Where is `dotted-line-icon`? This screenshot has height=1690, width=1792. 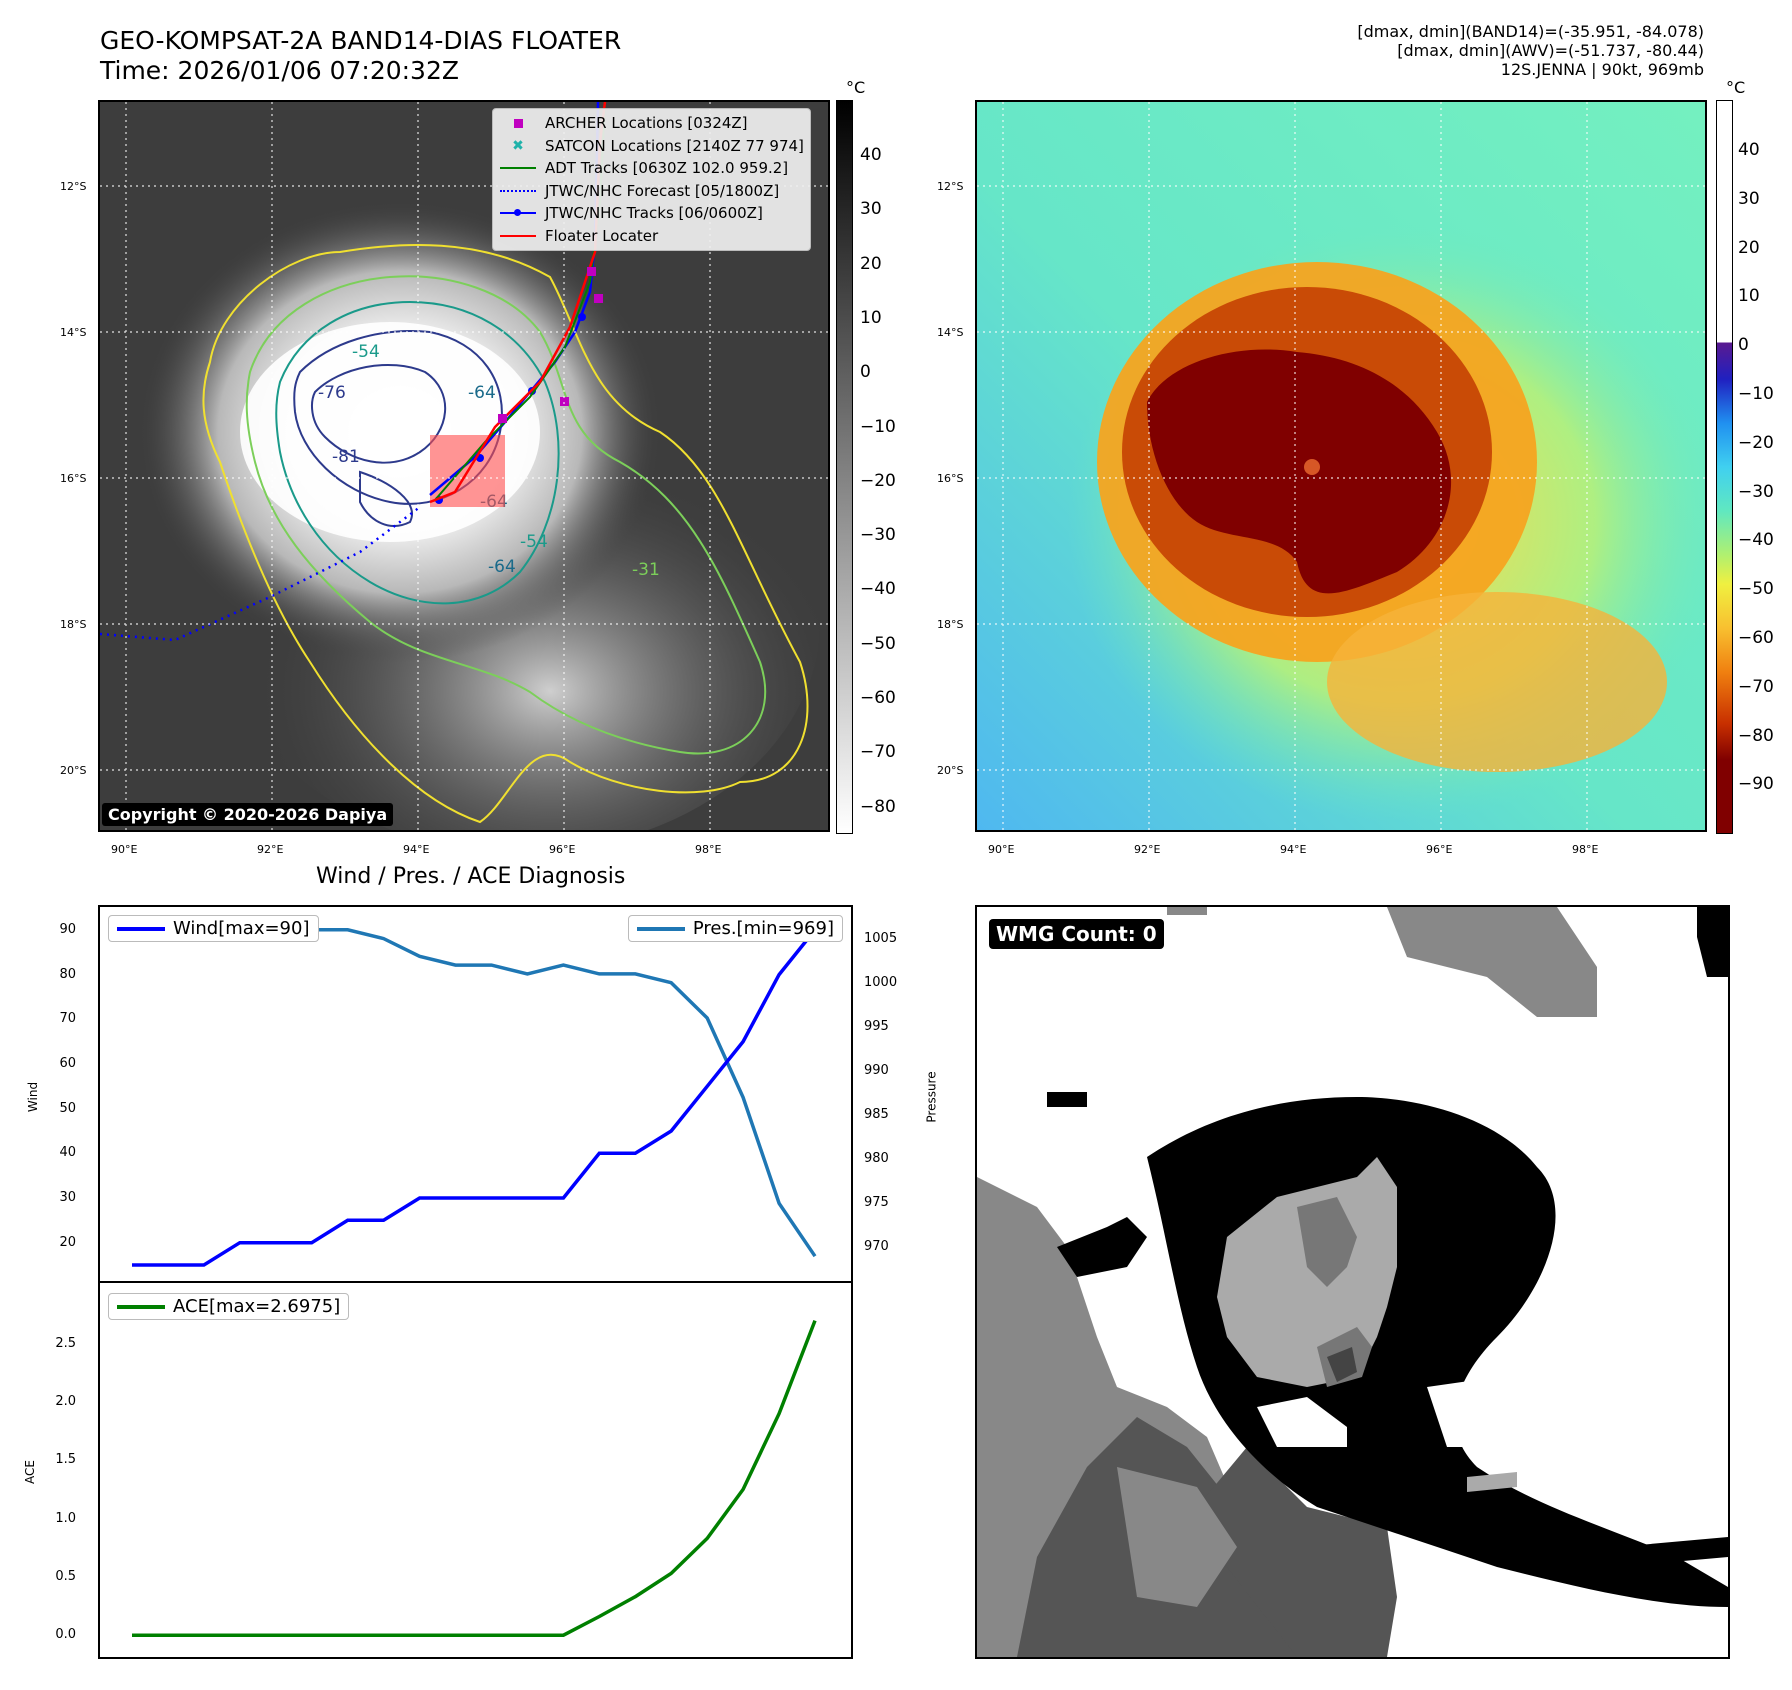 dotted-line-icon is located at coordinates (518, 191).